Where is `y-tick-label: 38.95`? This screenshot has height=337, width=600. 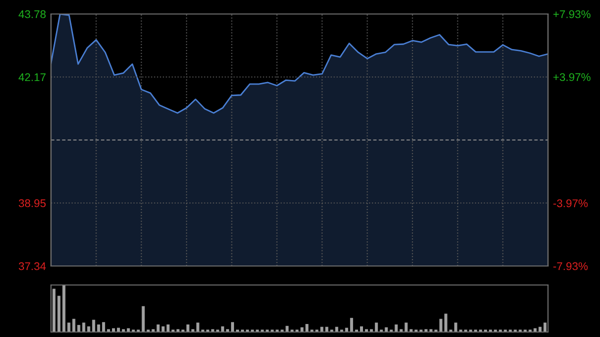 y-tick-label: 38.95 is located at coordinates (32, 203).